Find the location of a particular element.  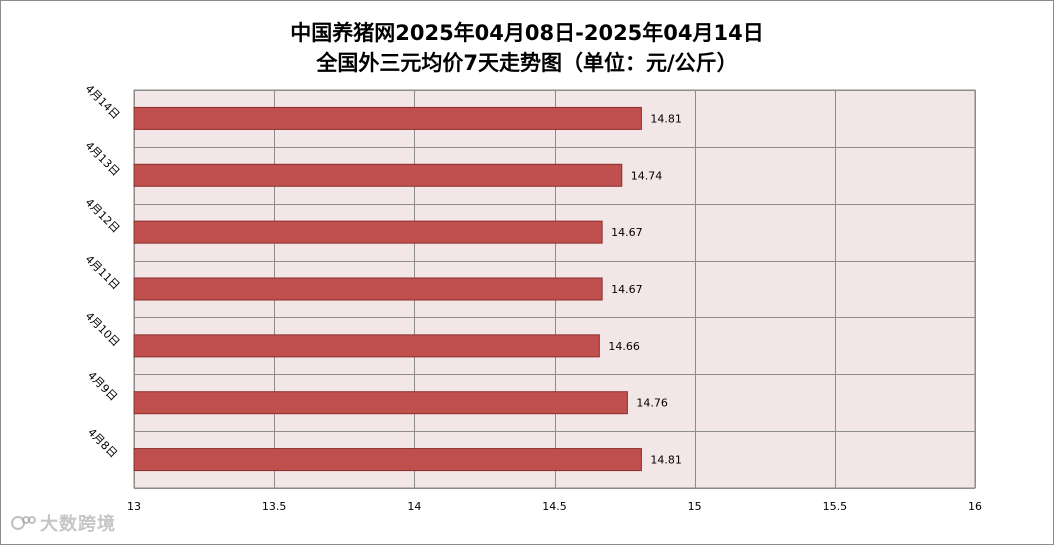

data-label: 14.76 is located at coordinates (652, 403).